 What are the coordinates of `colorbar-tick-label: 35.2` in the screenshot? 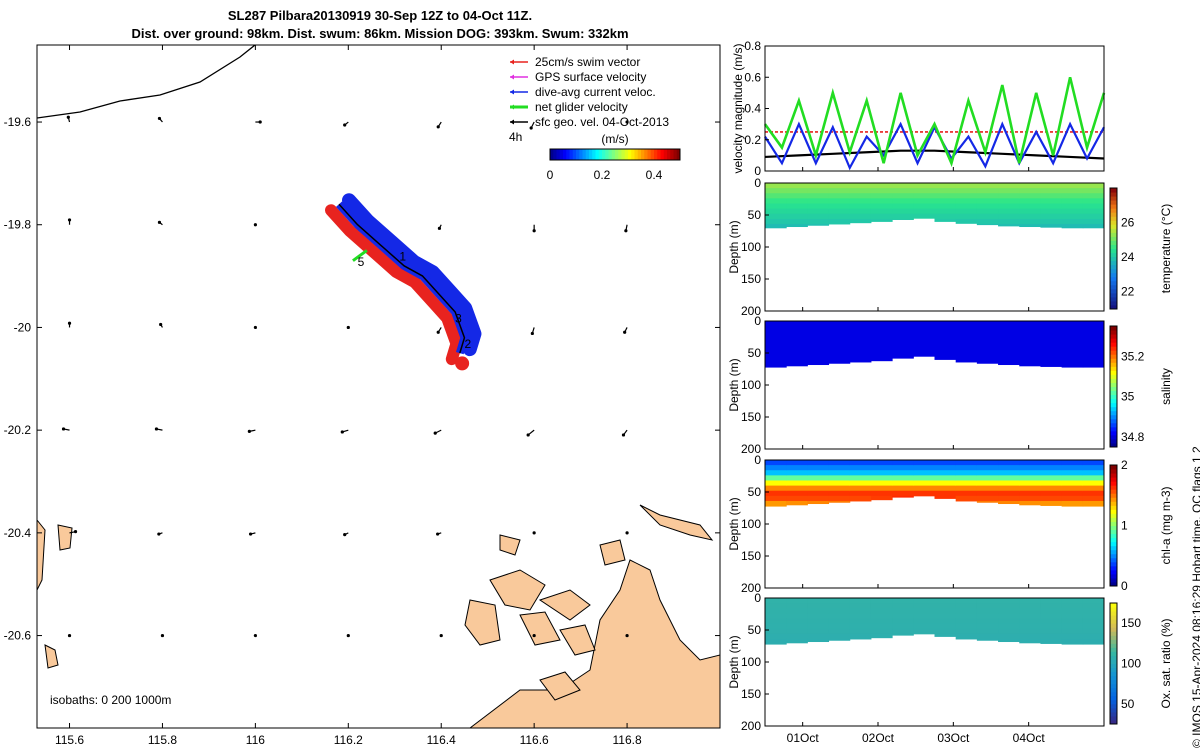 It's located at (1133, 356).